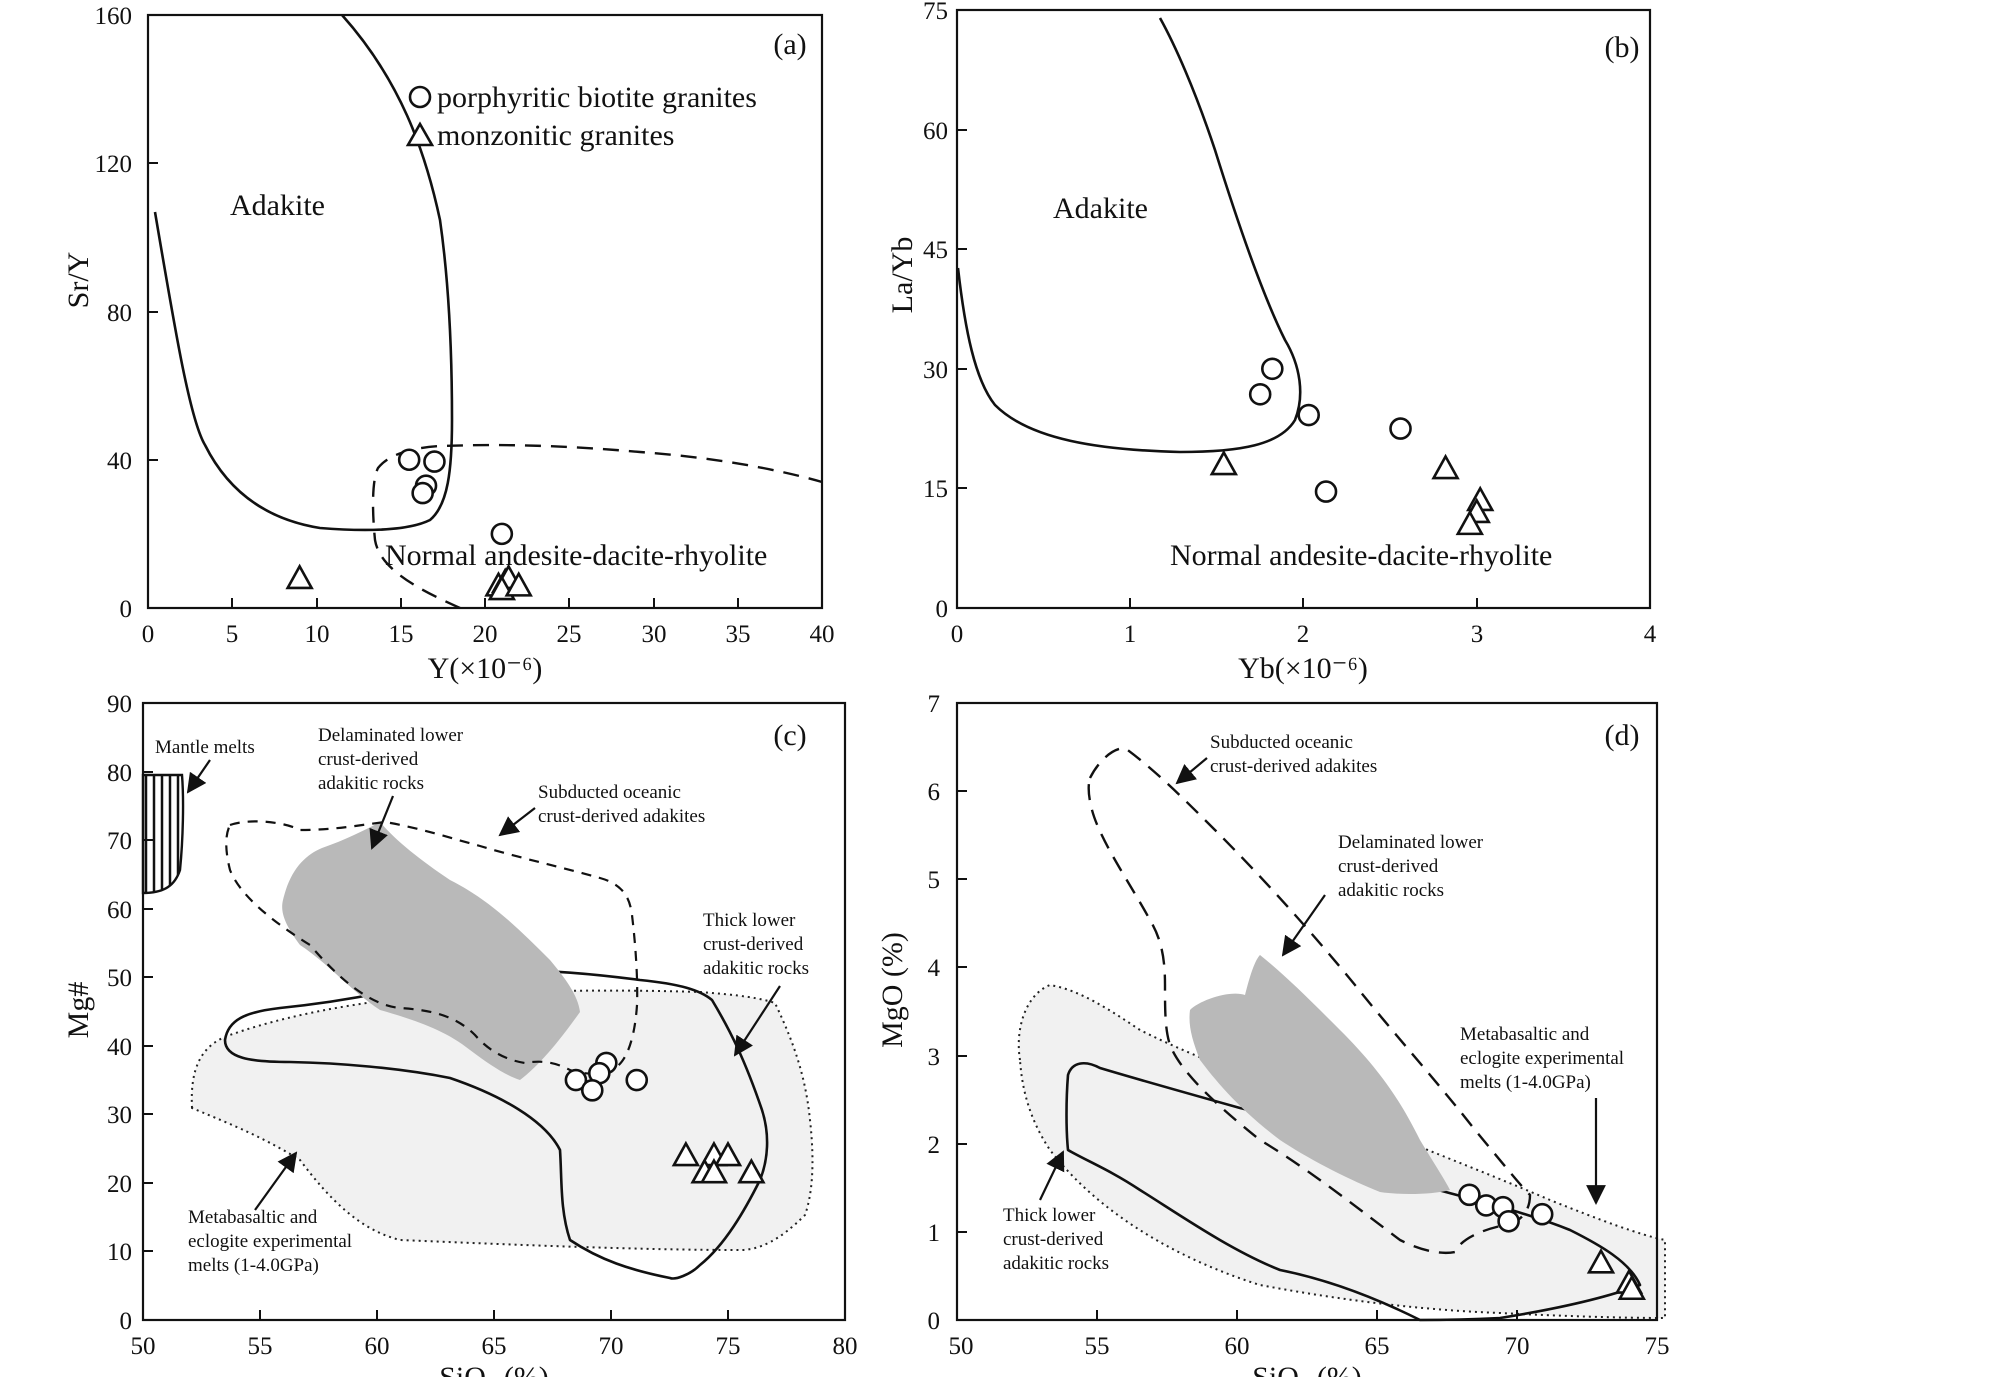  Describe the element at coordinates (1319, 1075) in the screenshot. I see `panel-d-delaminated-field` at that location.